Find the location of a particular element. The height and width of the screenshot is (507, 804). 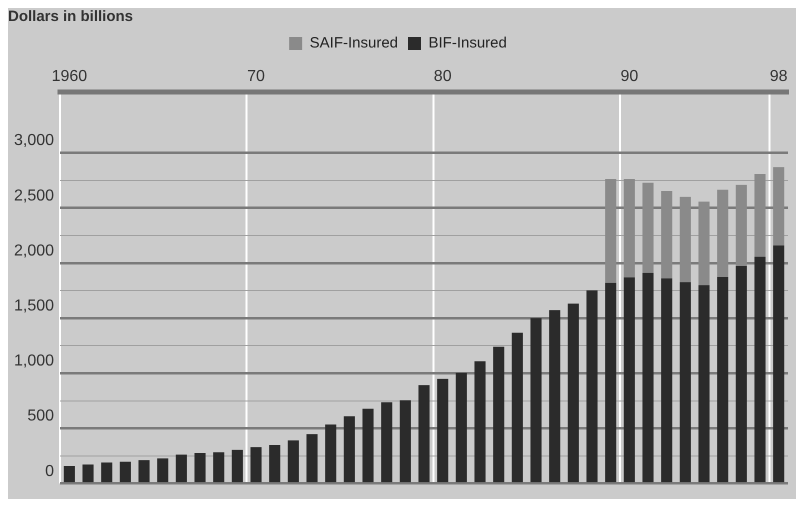

x-tick-label: 80 is located at coordinates (443, 77).